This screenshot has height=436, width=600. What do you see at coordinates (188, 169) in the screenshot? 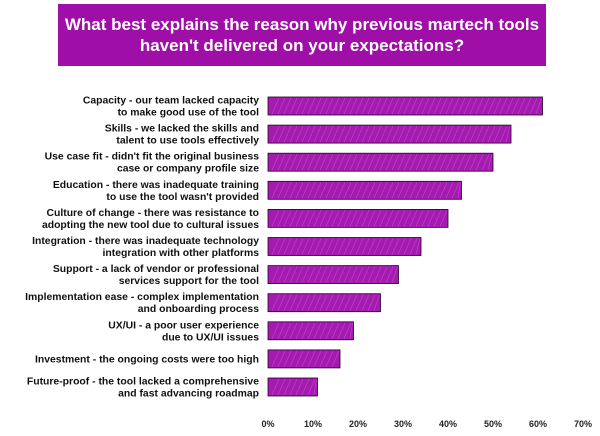
I see `category-label-line: case or company profile size` at bounding box center [188, 169].